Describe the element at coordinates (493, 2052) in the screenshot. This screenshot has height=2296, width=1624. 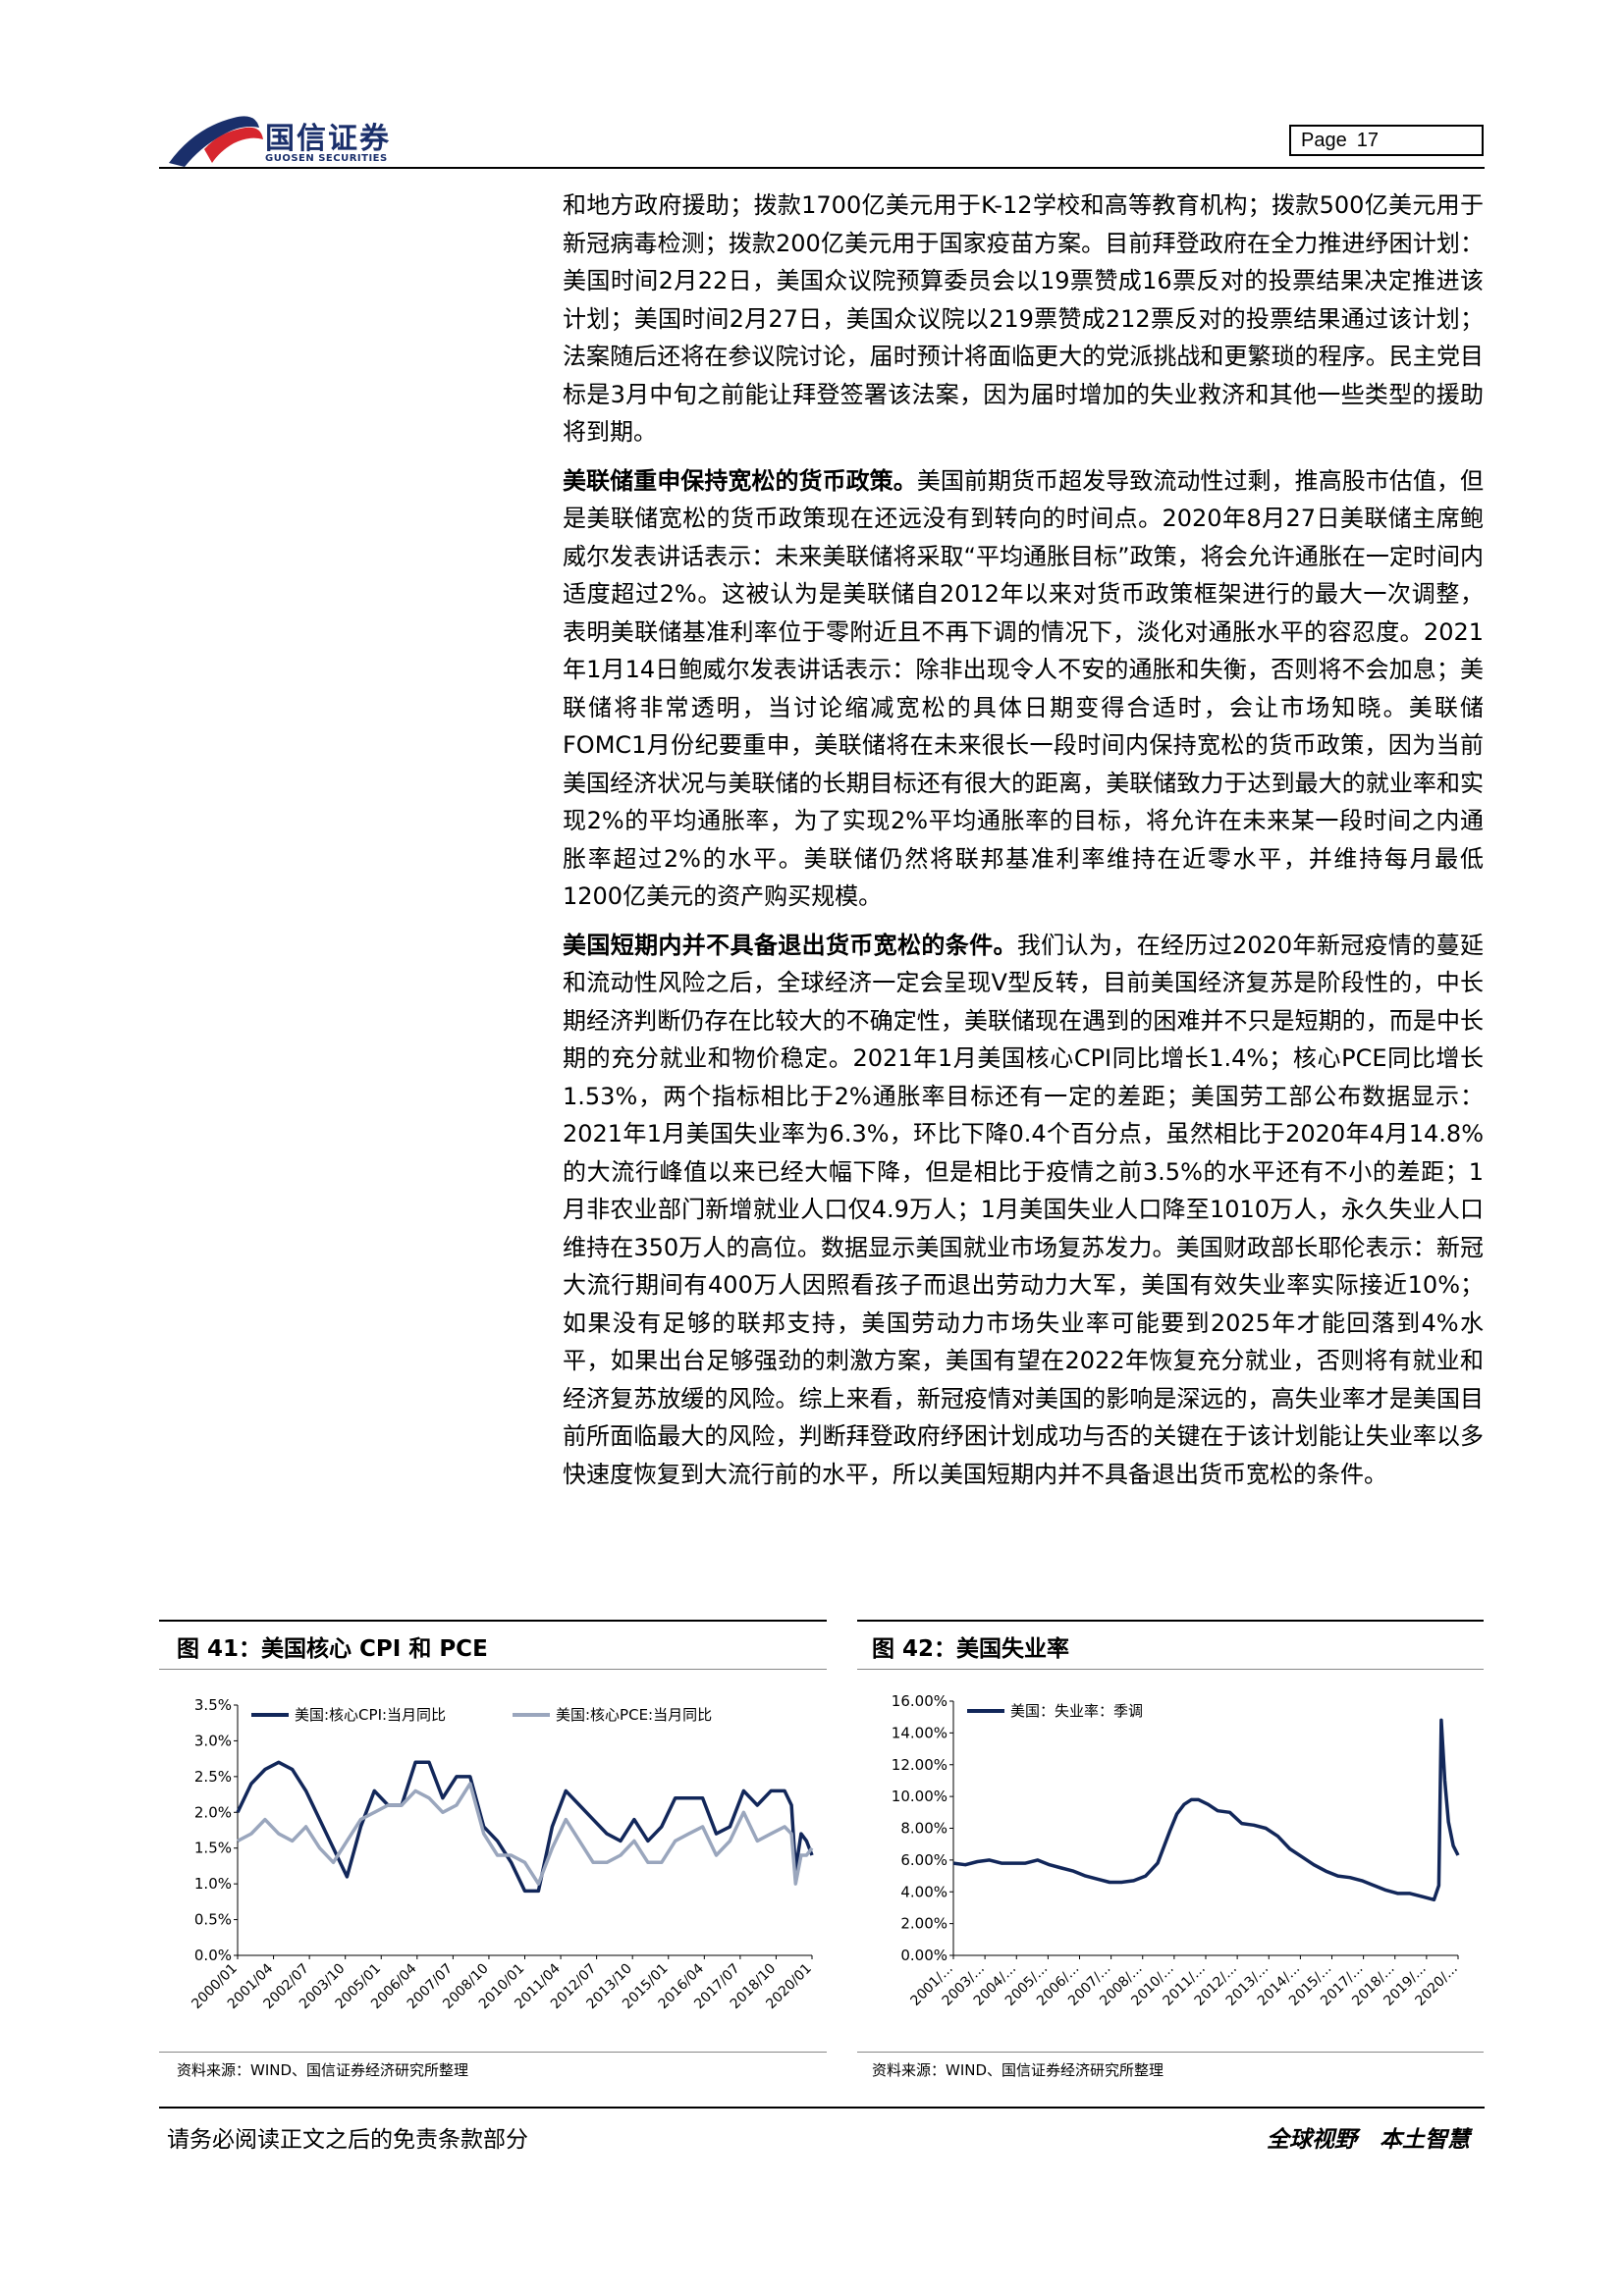
I see `fig41-bottom-rule` at that location.